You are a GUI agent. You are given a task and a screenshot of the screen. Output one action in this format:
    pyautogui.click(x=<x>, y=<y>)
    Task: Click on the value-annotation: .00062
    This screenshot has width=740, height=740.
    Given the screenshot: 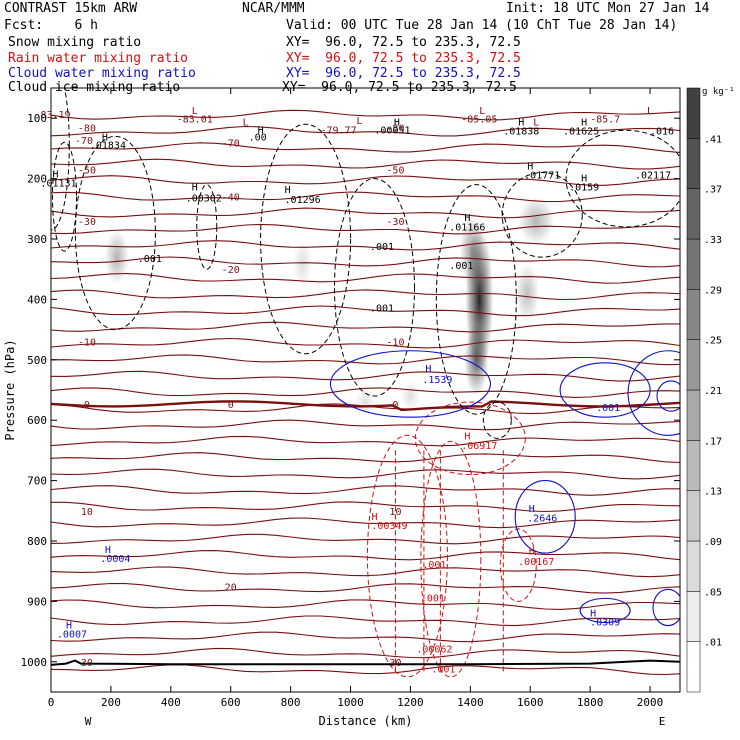 What is the action you would take?
    pyautogui.click(x=434, y=650)
    